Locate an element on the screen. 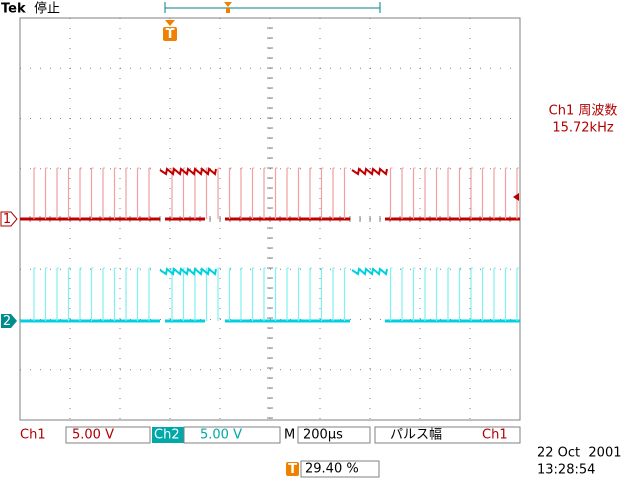 This screenshot has width=640, height=480. ch2-label: Ch2 is located at coordinates (167, 435).